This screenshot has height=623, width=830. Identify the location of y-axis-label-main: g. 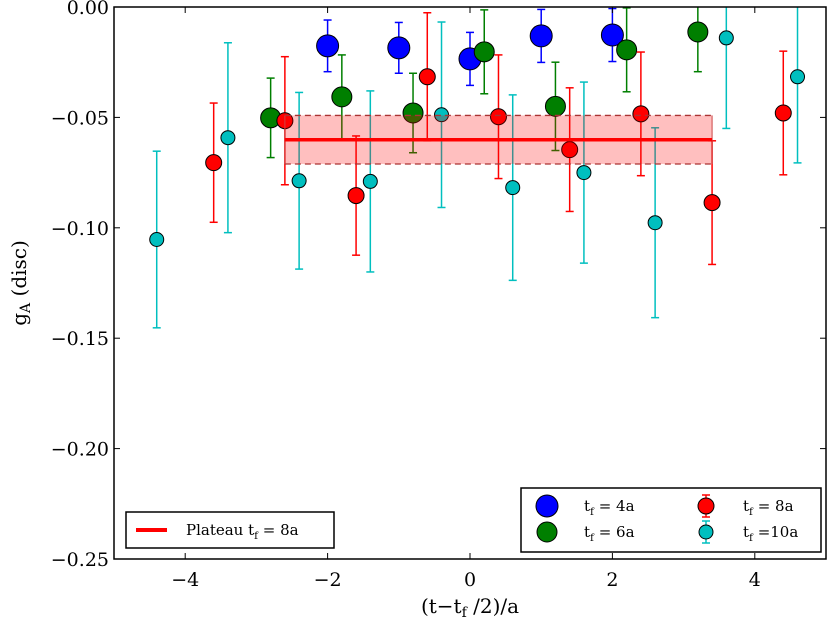
(19, 319).